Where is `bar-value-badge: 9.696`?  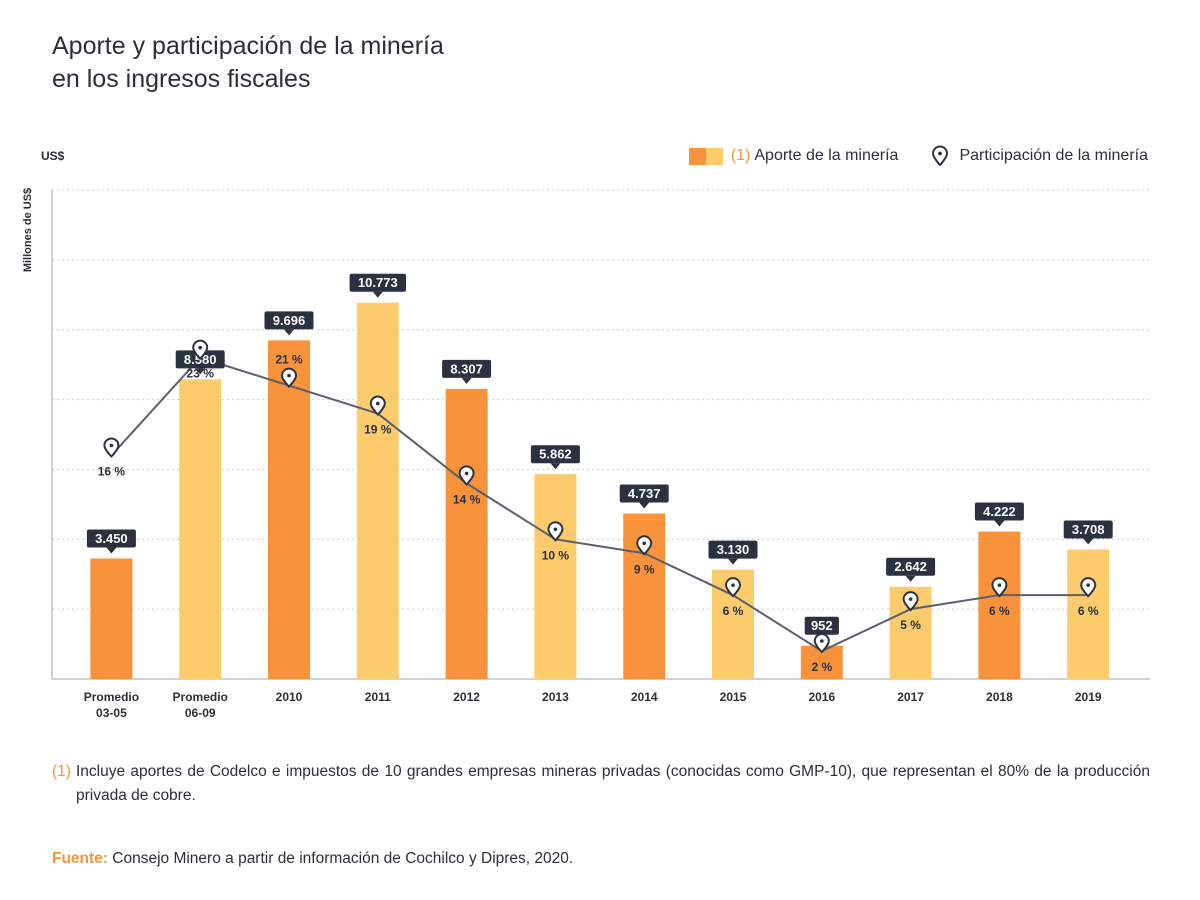
bar-value-badge: 9.696 is located at coordinates (289, 323).